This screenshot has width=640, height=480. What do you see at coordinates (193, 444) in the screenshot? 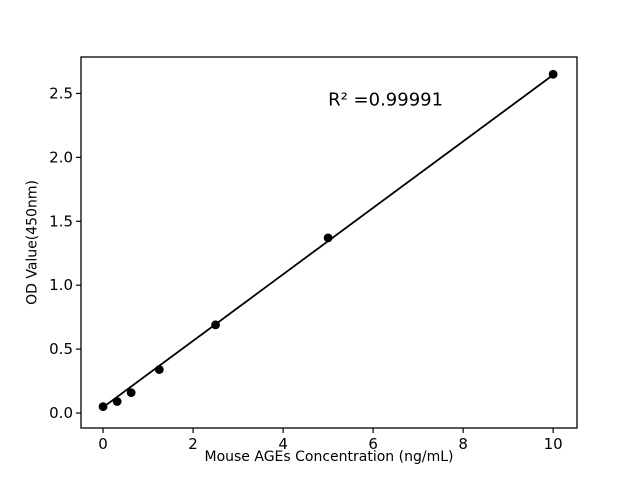
I see `x-tick-label: 2` at bounding box center [193, 444].